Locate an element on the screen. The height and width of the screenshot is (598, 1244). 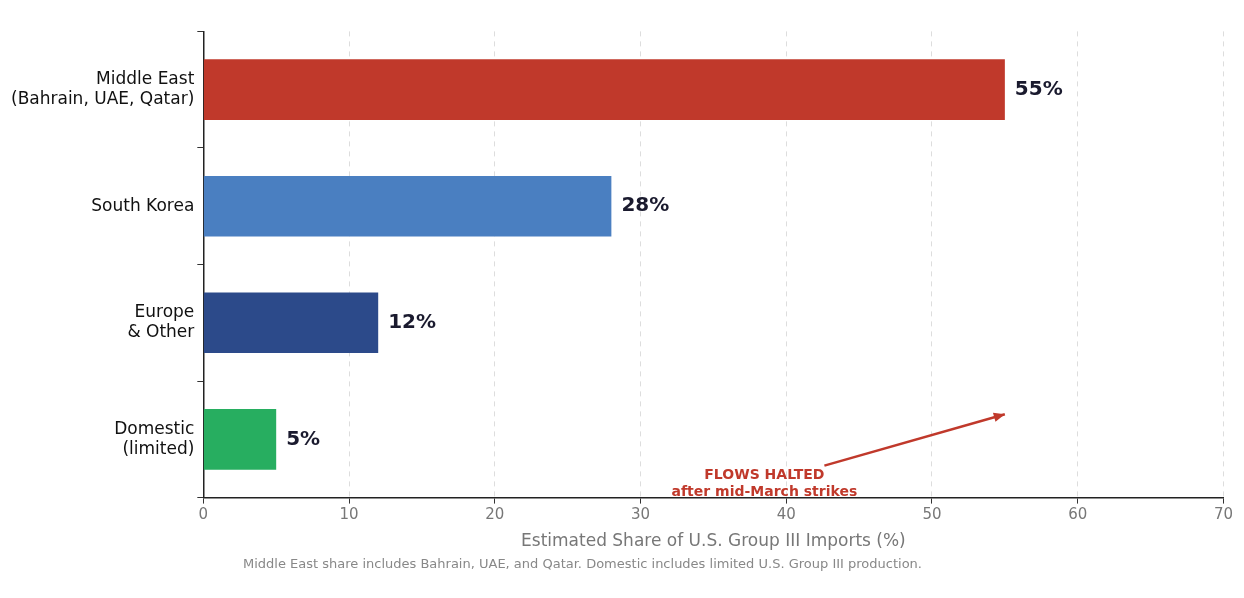
x-tick-label: 70 is located at coordinates (1223, 514).